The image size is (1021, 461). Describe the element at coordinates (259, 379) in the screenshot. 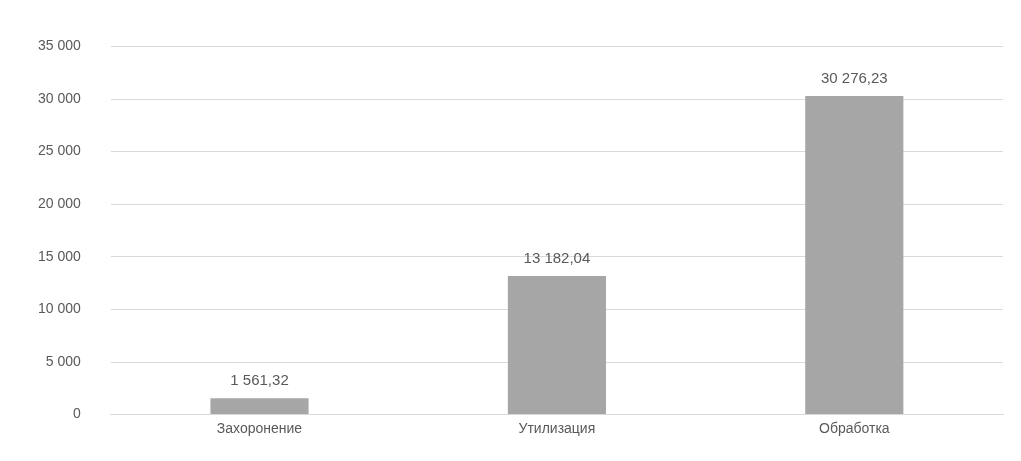

I see `data-label: 1 561,32` at that location.